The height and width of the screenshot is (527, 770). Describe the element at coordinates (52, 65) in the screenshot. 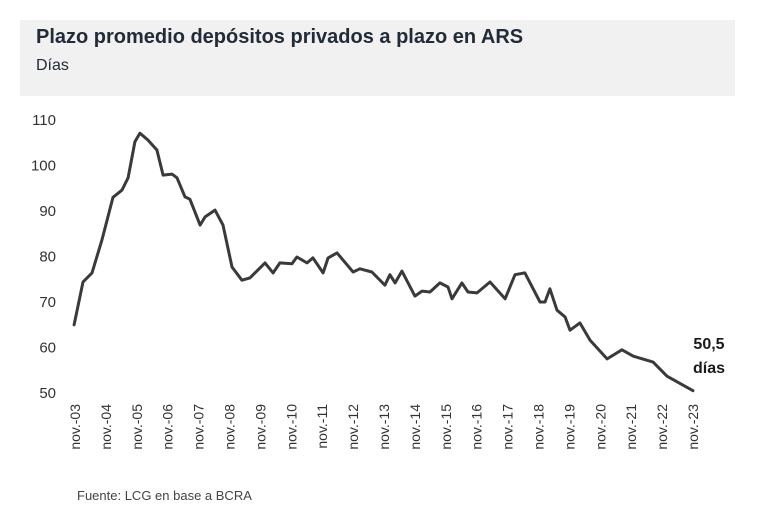

I see `chart-subtitle: Días` at that location.